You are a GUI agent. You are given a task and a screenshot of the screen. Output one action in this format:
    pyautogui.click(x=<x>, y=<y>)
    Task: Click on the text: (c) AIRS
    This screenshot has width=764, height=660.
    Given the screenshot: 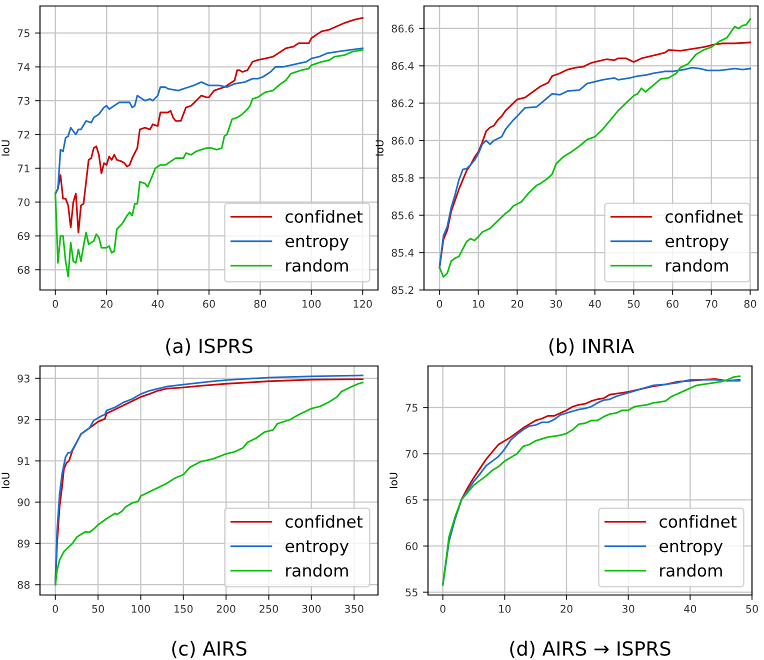 What is the action you would take?
    pyautogui.click(x=209, y=649)
    